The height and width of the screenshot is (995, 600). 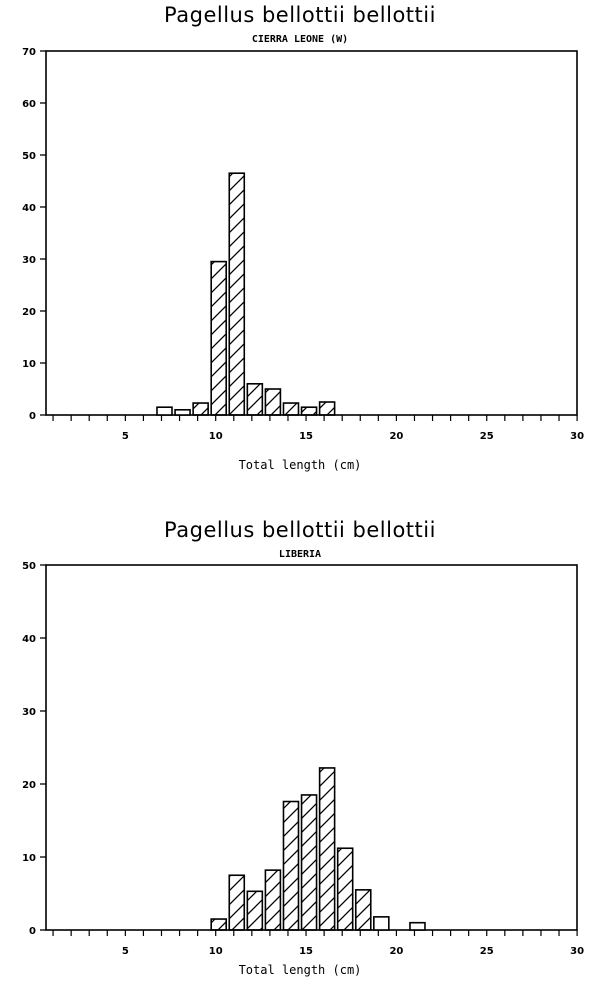 I want to click on y-tick-label: 60, so click(x=29, y=104).